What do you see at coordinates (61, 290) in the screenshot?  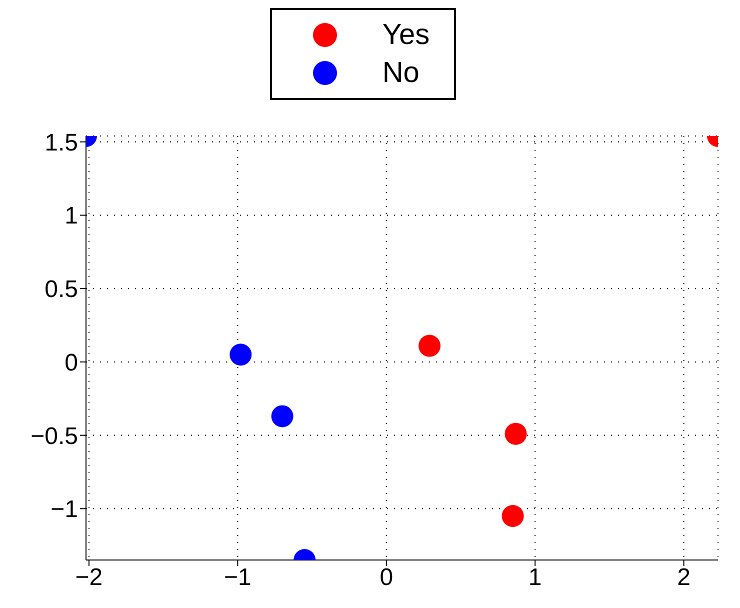 I see `y-tick-label: 0.5` at bounding box center [61, 290].